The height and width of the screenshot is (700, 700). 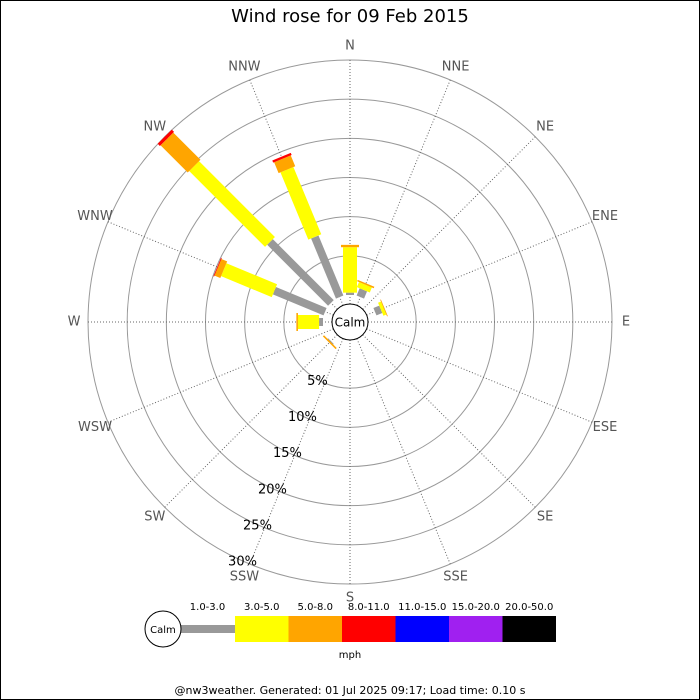 I want to click on direction-label: SSW, so click(x=245, y=576).